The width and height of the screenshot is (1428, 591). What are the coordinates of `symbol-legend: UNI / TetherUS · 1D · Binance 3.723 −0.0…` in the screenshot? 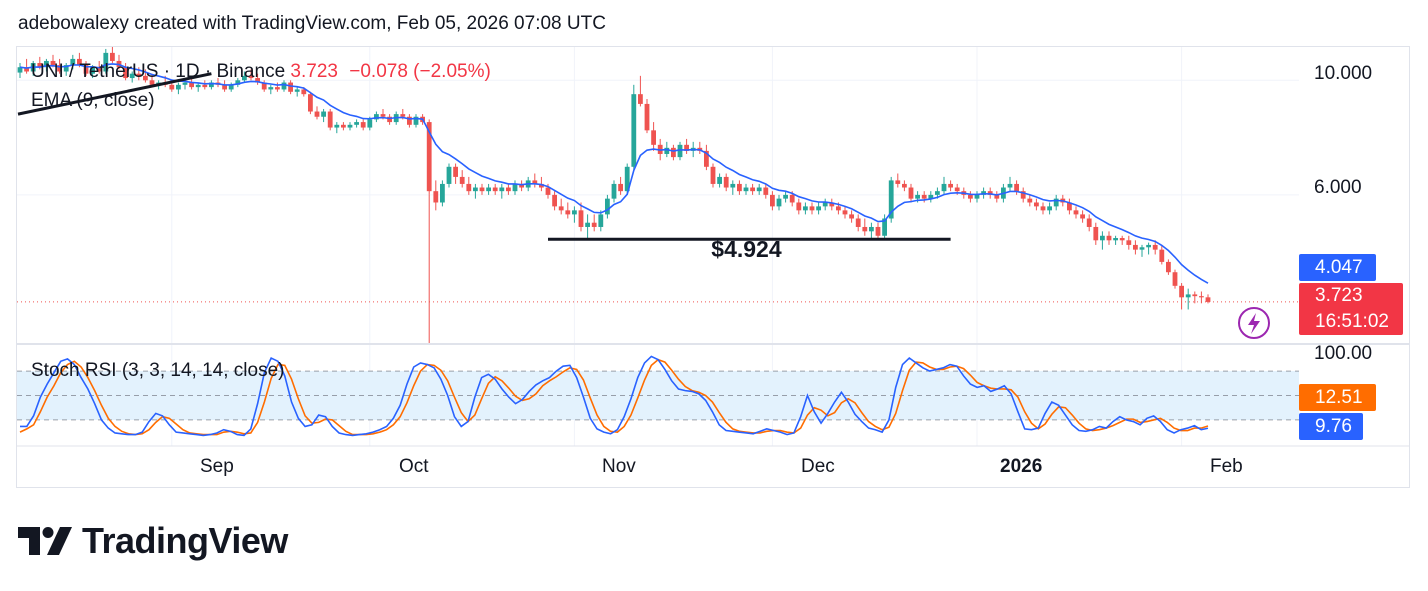 It's located at (261, 72).